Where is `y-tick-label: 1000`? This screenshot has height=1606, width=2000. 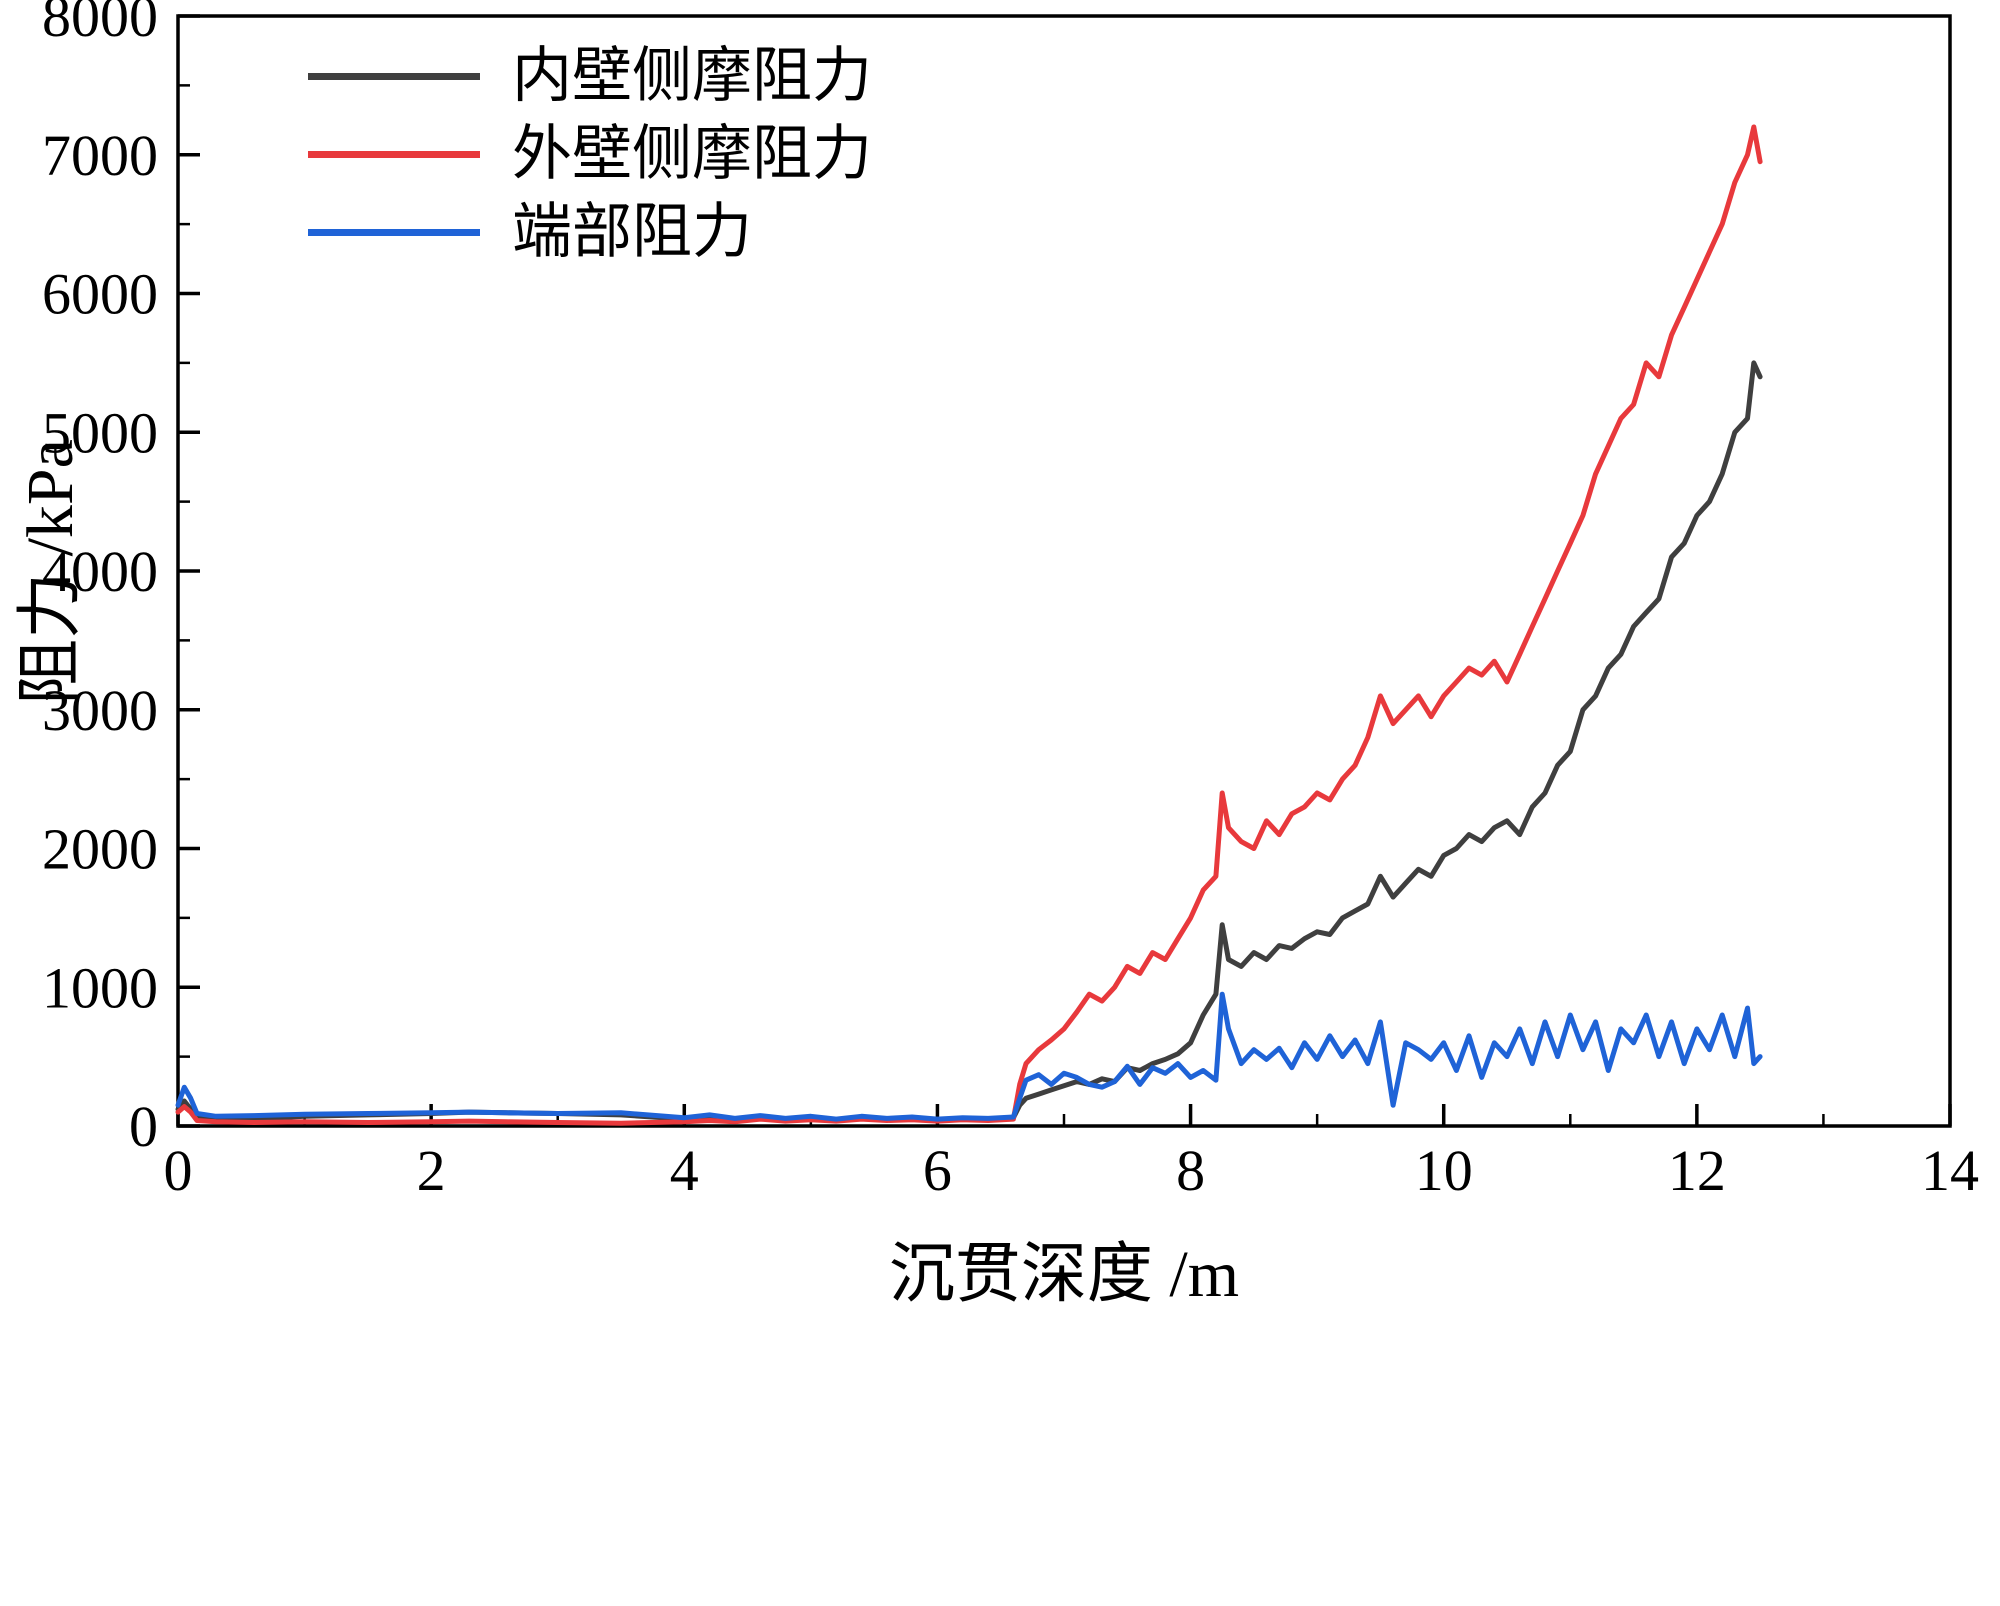
y-tick-label: 1000 is located at coordinates (100, 987).